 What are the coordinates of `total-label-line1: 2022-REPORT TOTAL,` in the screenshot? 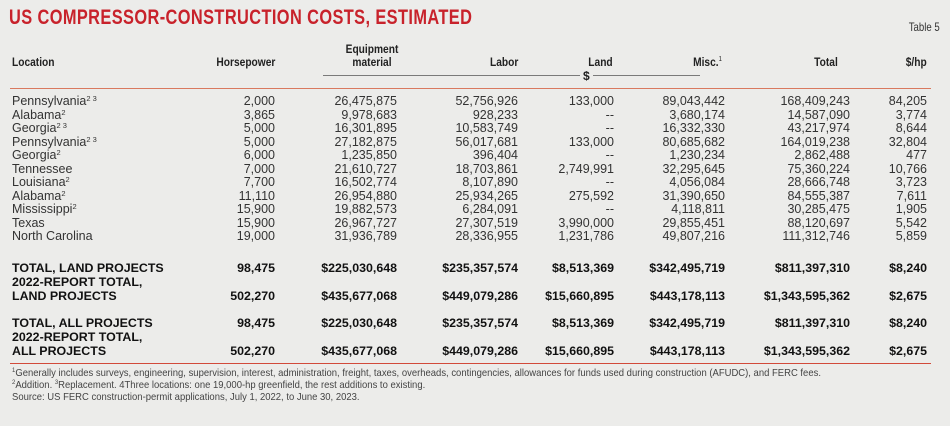 It's located at (77, 337).